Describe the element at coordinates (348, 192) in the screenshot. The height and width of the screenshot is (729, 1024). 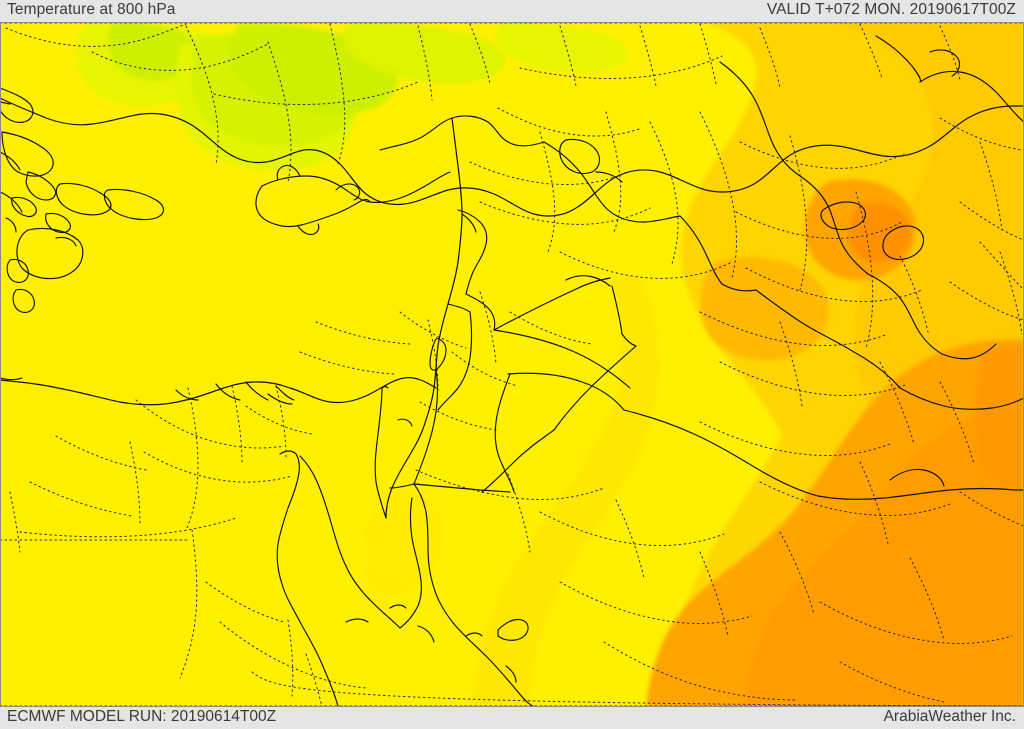
I see `coastline-cyprus-karpas` at that location.